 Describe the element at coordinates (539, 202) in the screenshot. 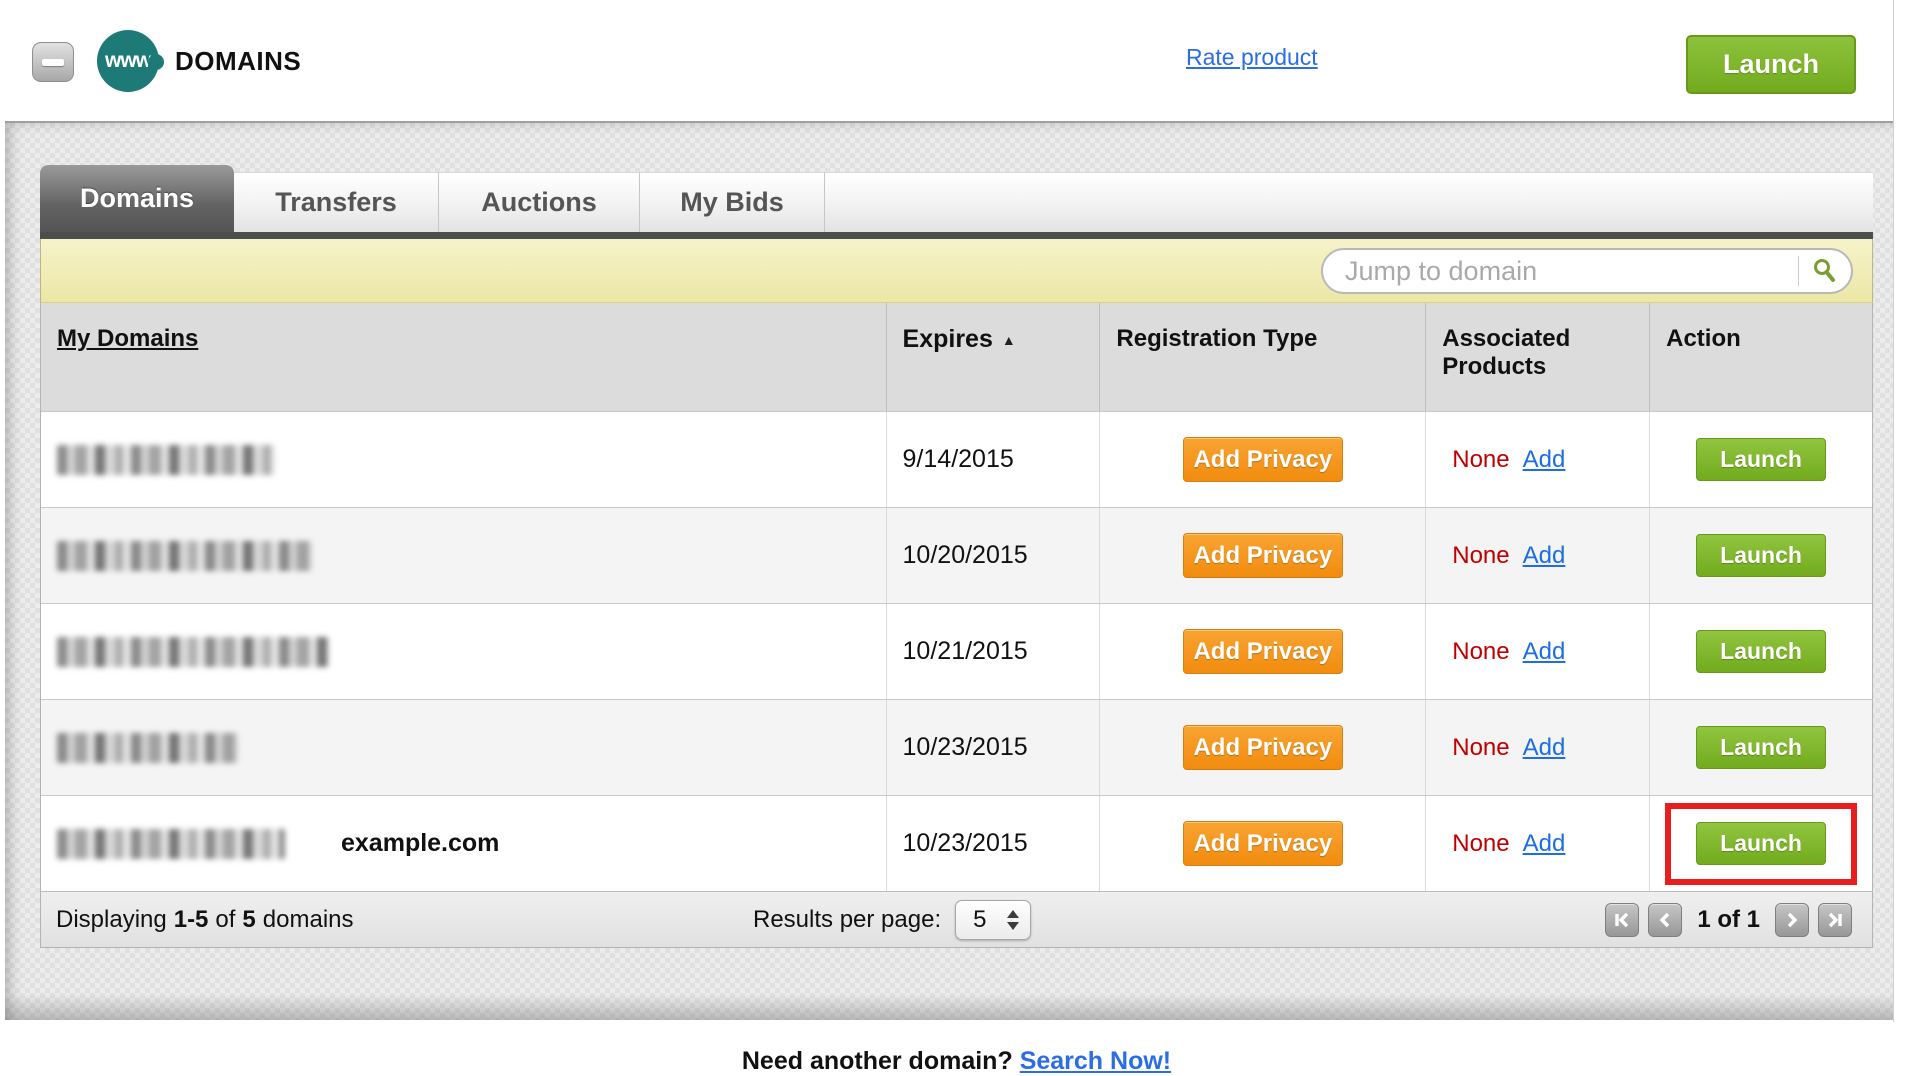

I see `tab-auctions: Auctions` at that location.